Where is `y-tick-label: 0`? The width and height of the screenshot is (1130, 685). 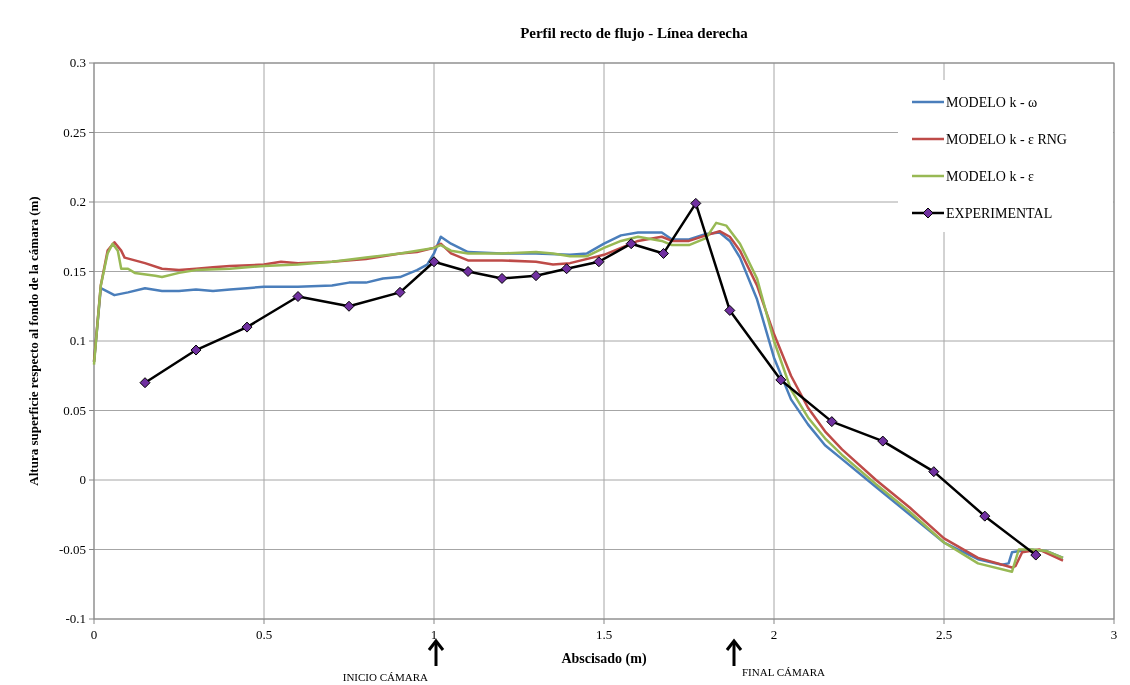
y-tick-label: 0 is located at coordinates (82, 479).